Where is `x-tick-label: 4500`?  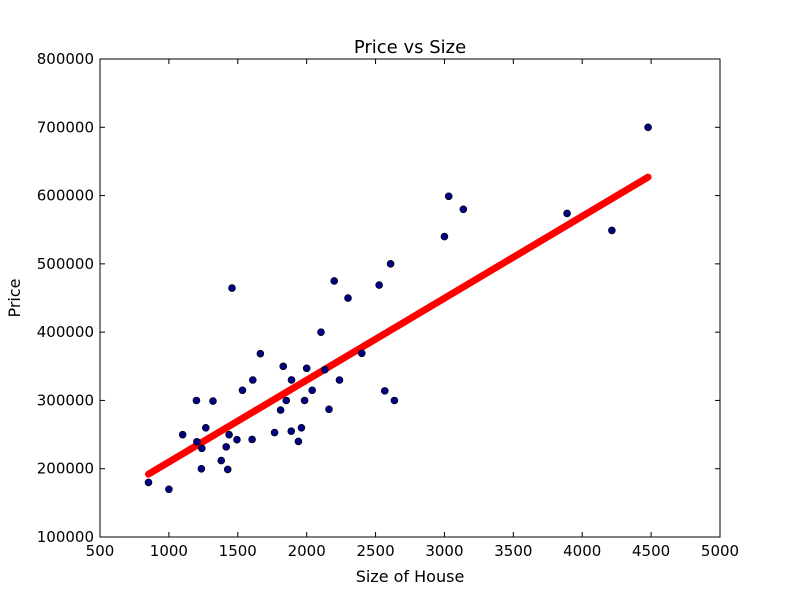
x-tick-label: 4500 is located at coordinates (651, 551).